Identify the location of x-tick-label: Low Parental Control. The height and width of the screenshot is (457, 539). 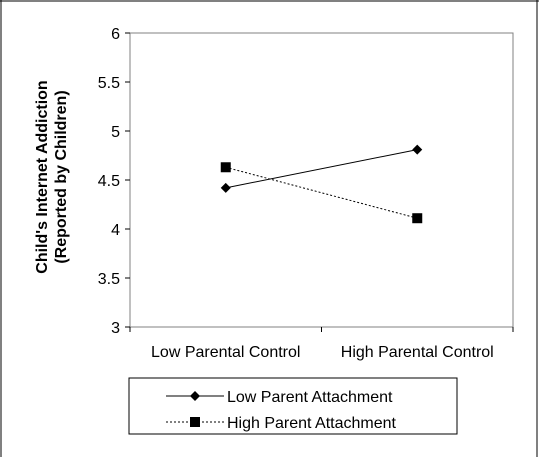
(225, 352).